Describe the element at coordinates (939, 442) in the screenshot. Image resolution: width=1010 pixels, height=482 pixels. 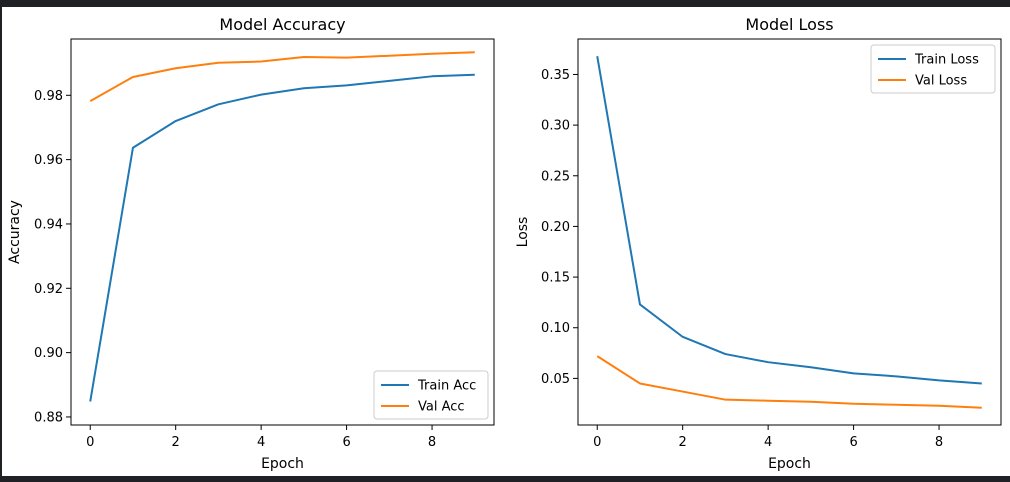
I see `x-tick-label-loss: 8` at that location.